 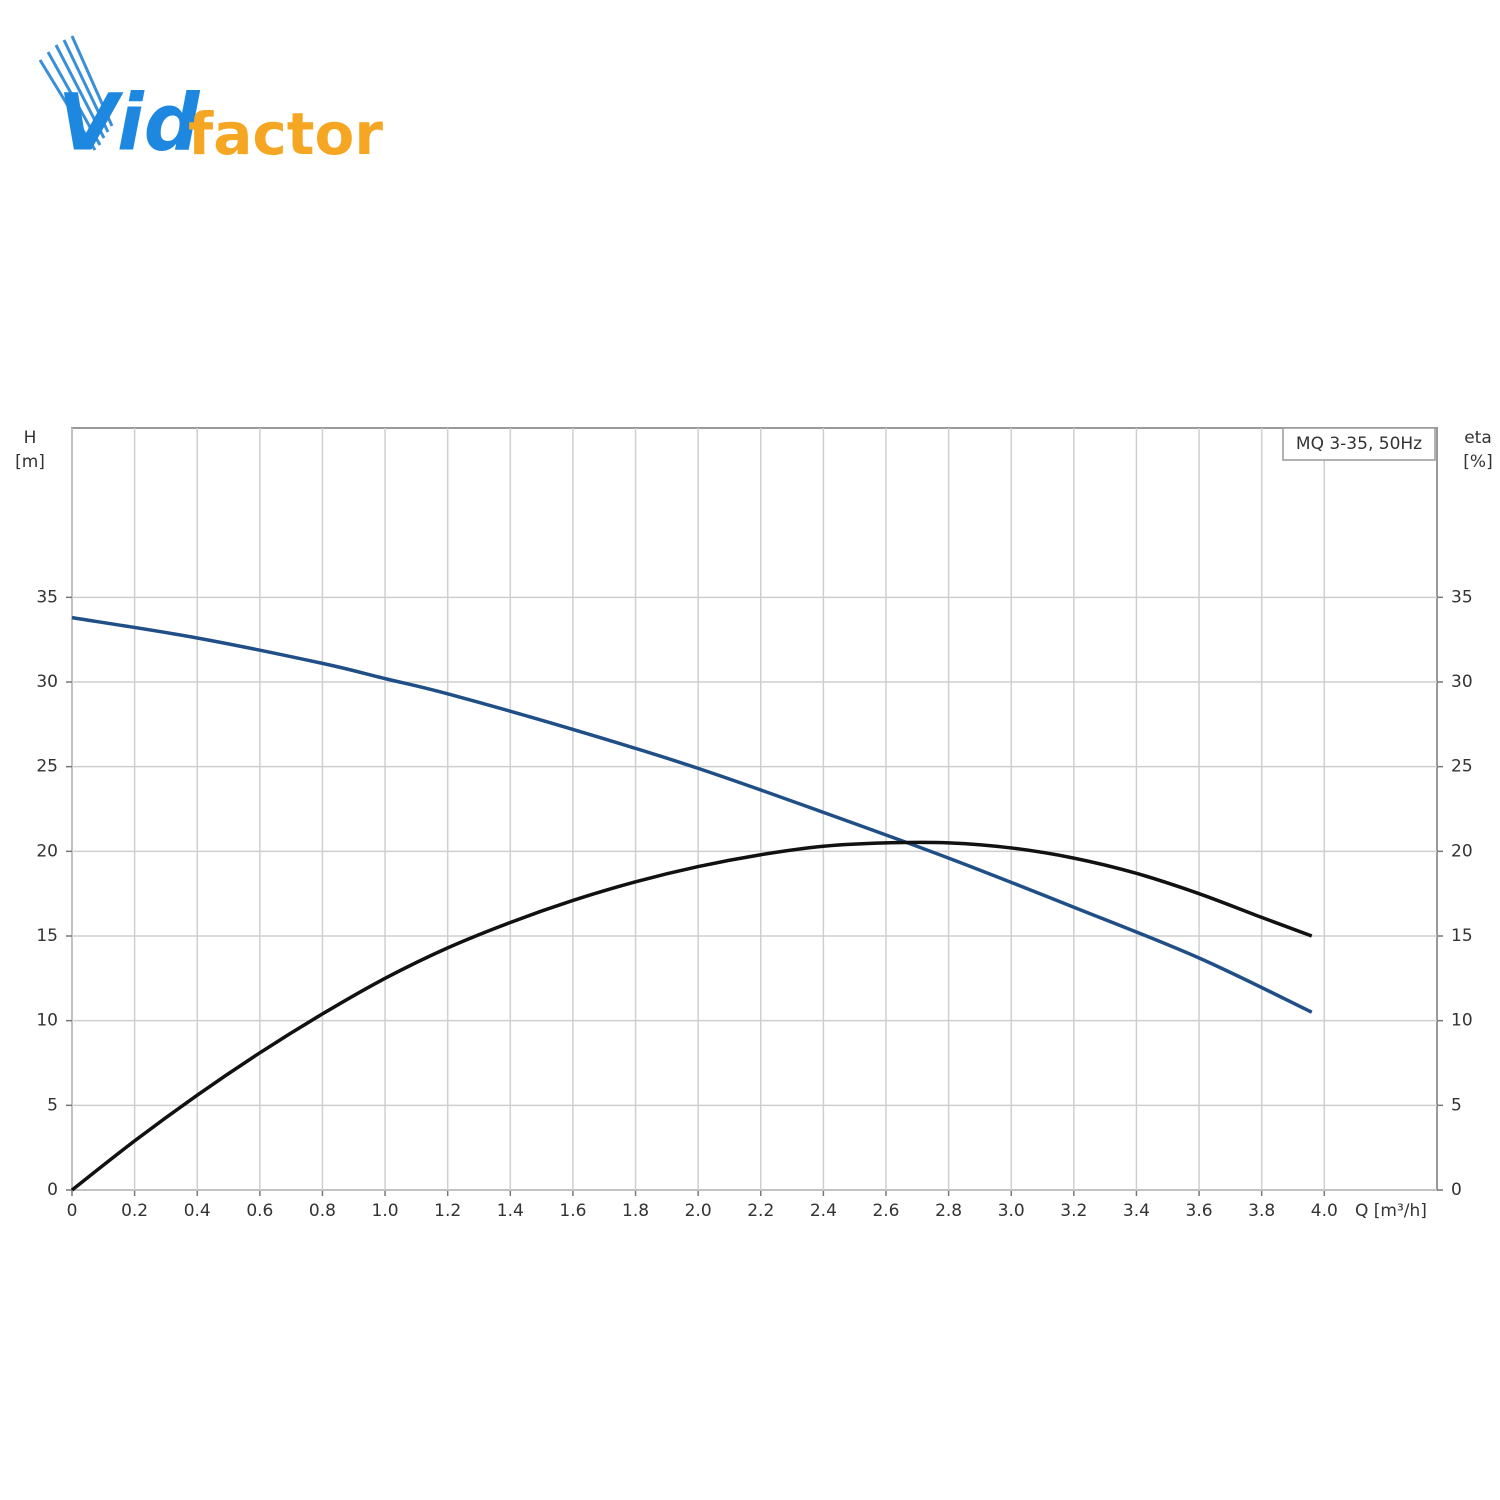 I want to click on logo: Vid factor, so click(x=210, y=101).